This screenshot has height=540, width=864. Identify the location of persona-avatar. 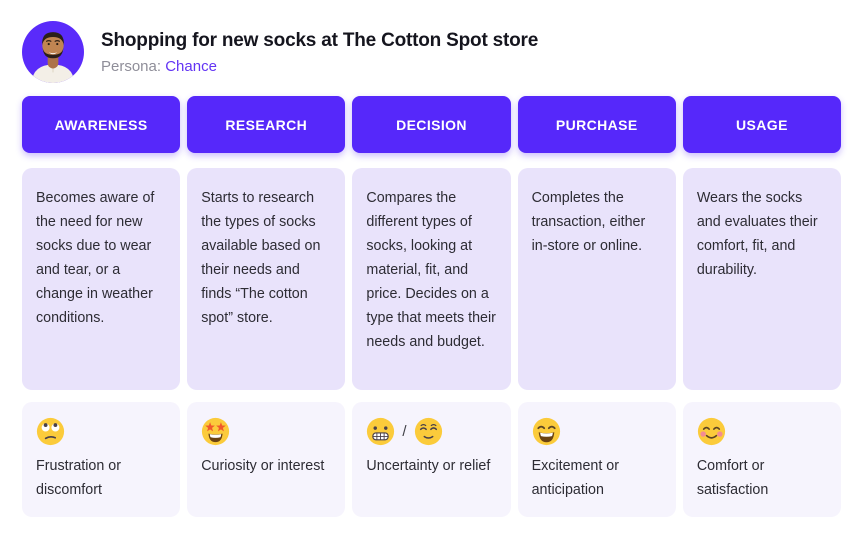
(53, 52).